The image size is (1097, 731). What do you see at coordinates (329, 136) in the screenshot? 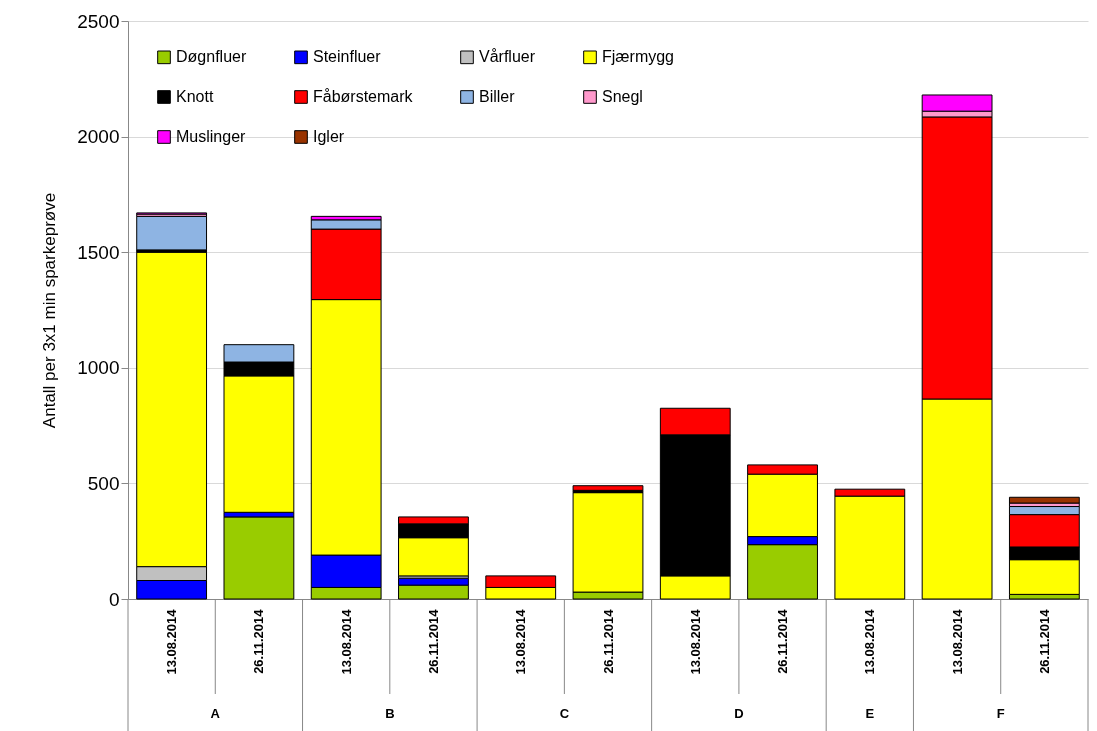
I see `legend-label: Igler` at bounding box center [329, 136].